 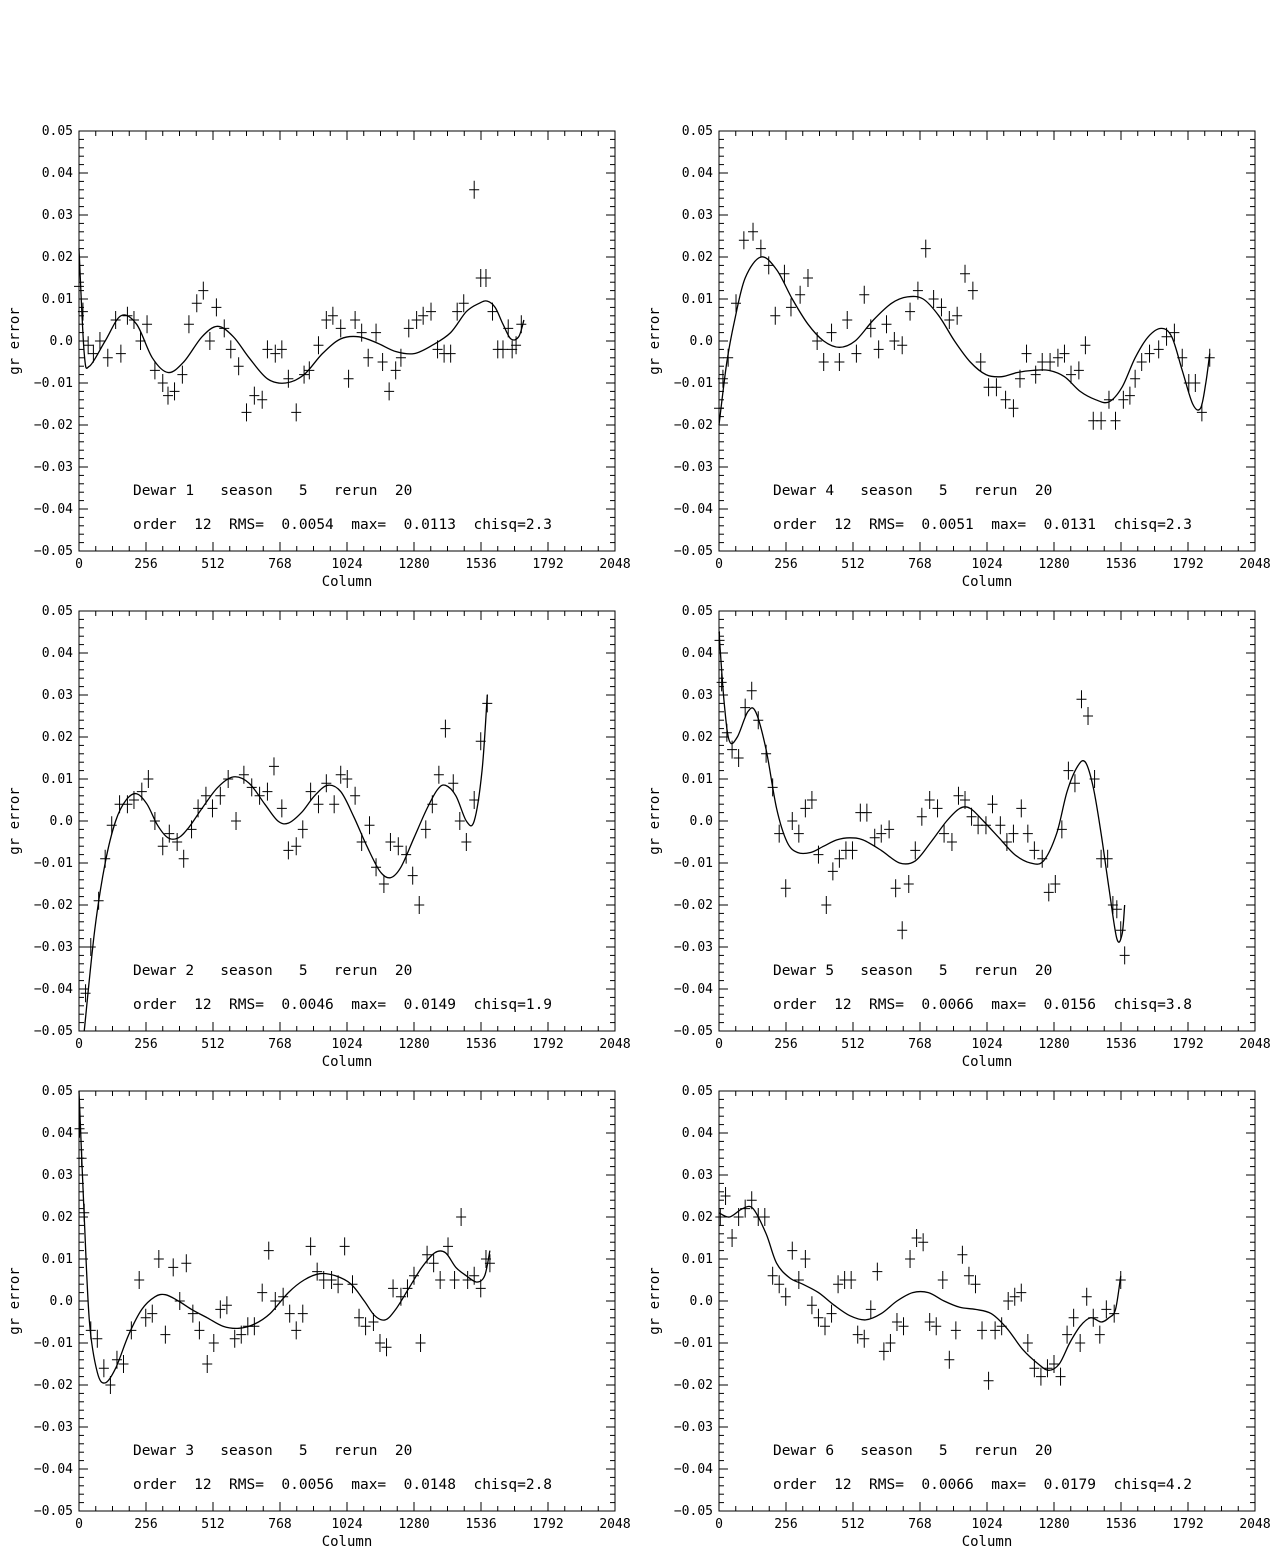 What do you see at coordinates (987, 1542) in the screenshot?
I see `x-axis-title: Column` at bounding box center [987, 1542].